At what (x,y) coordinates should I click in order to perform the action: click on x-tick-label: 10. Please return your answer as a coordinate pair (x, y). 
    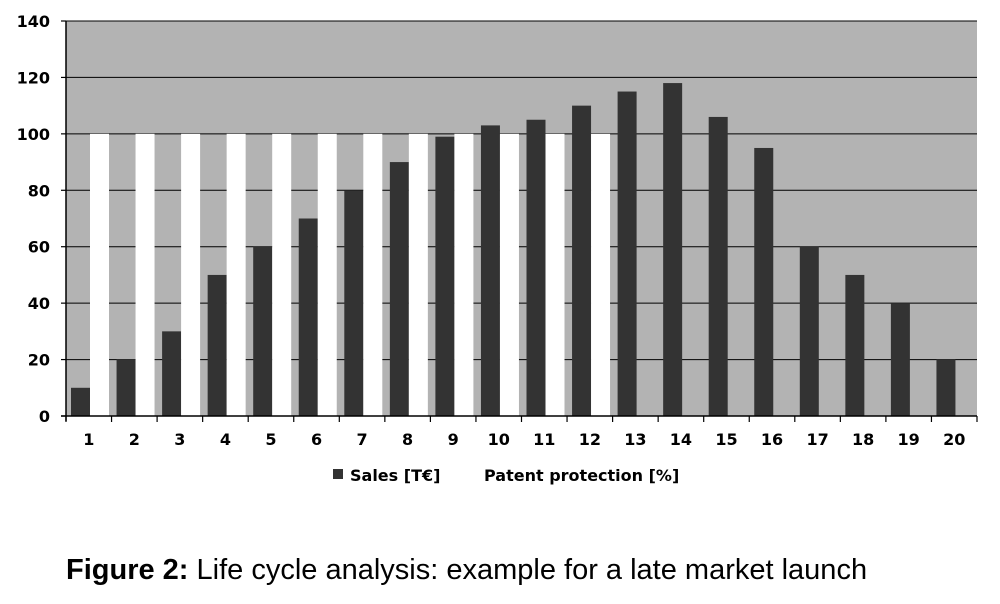
    Looking at the image, I should click on (499, 439).